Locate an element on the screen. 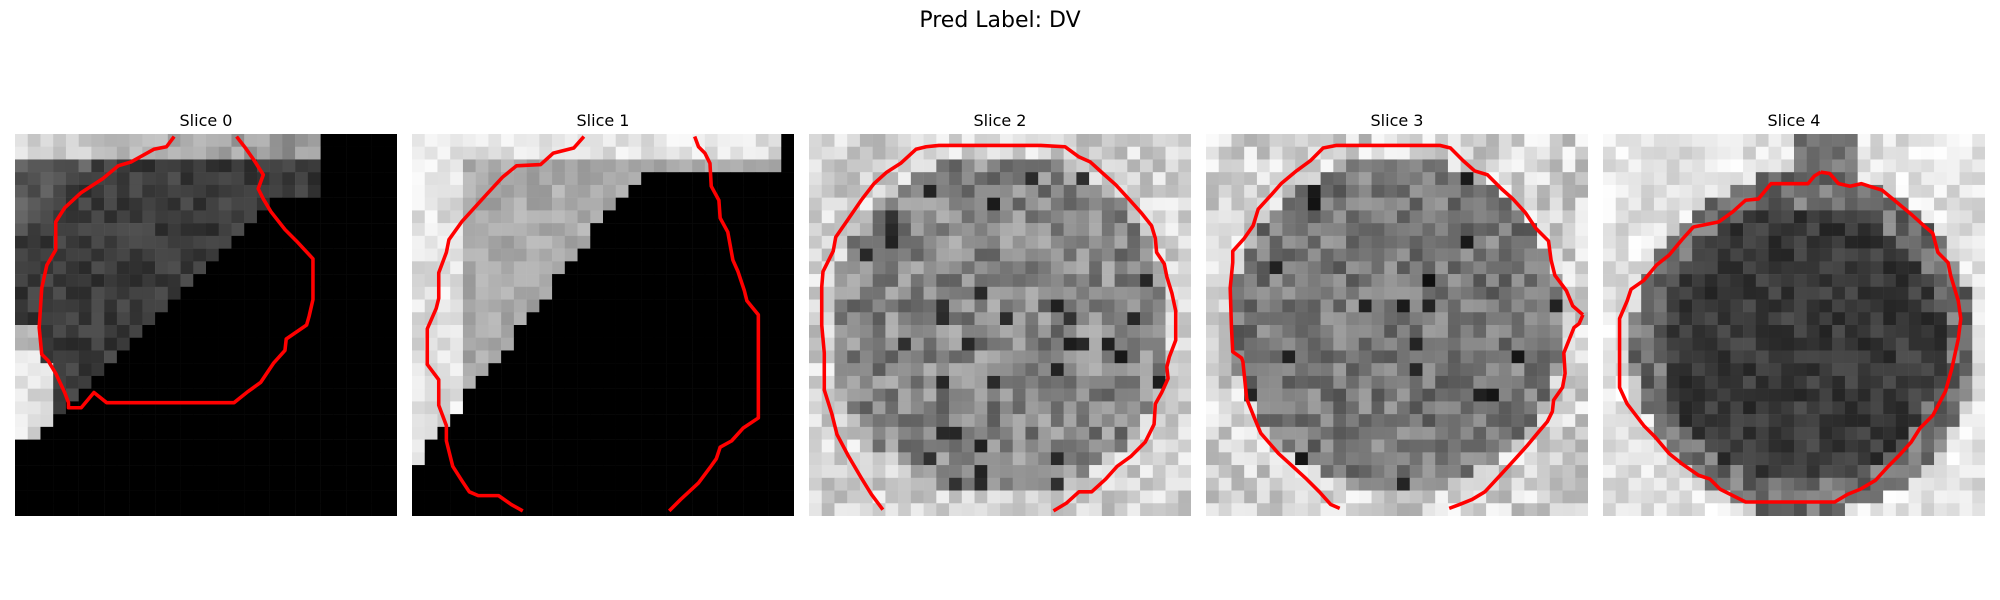 This screenshot has width=2000, height=600. slice-panel-2: Slice 2 is located at coordinates (1000, 312).